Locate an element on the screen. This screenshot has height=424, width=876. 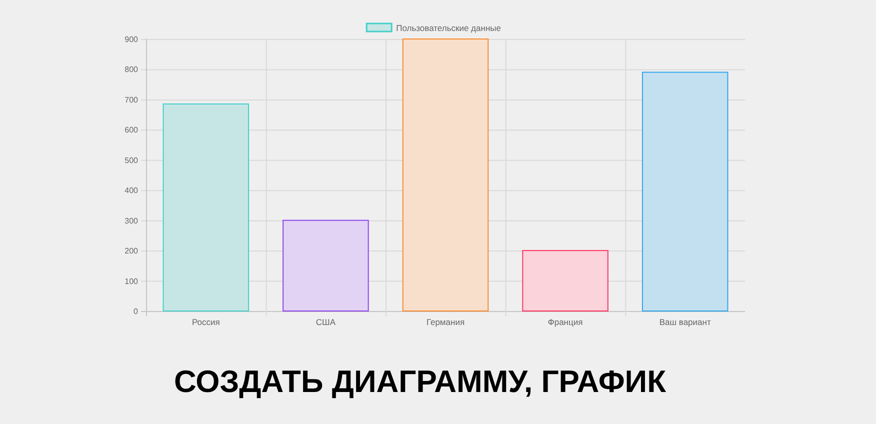
x-tick-label: Ваш вариант is located at coordinates (685, 322).